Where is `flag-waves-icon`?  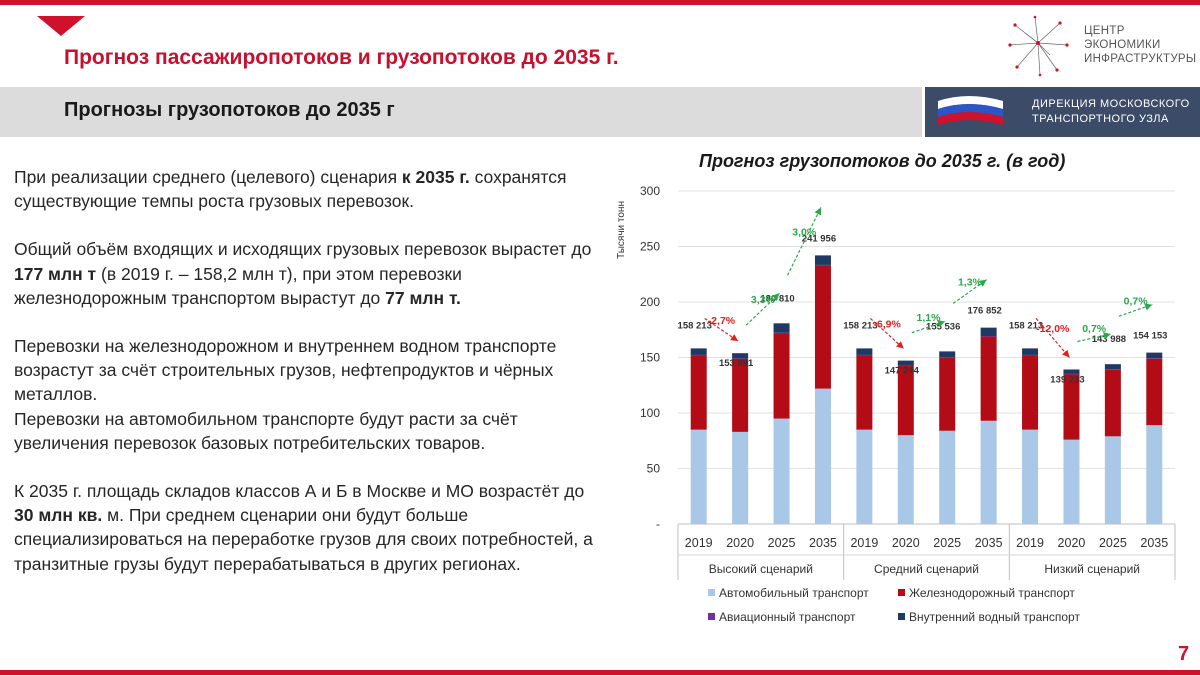
flag-waves-icon is located at coordinates (970, 110).